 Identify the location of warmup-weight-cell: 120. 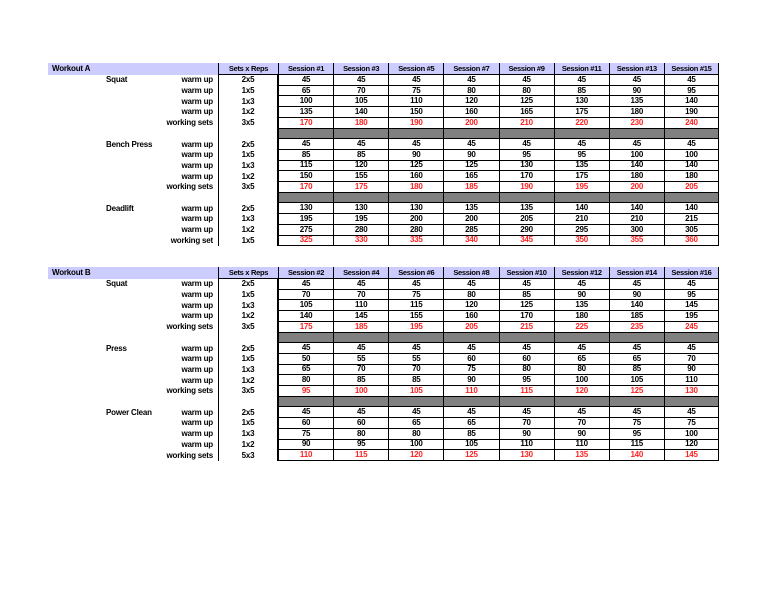
(691, 445).